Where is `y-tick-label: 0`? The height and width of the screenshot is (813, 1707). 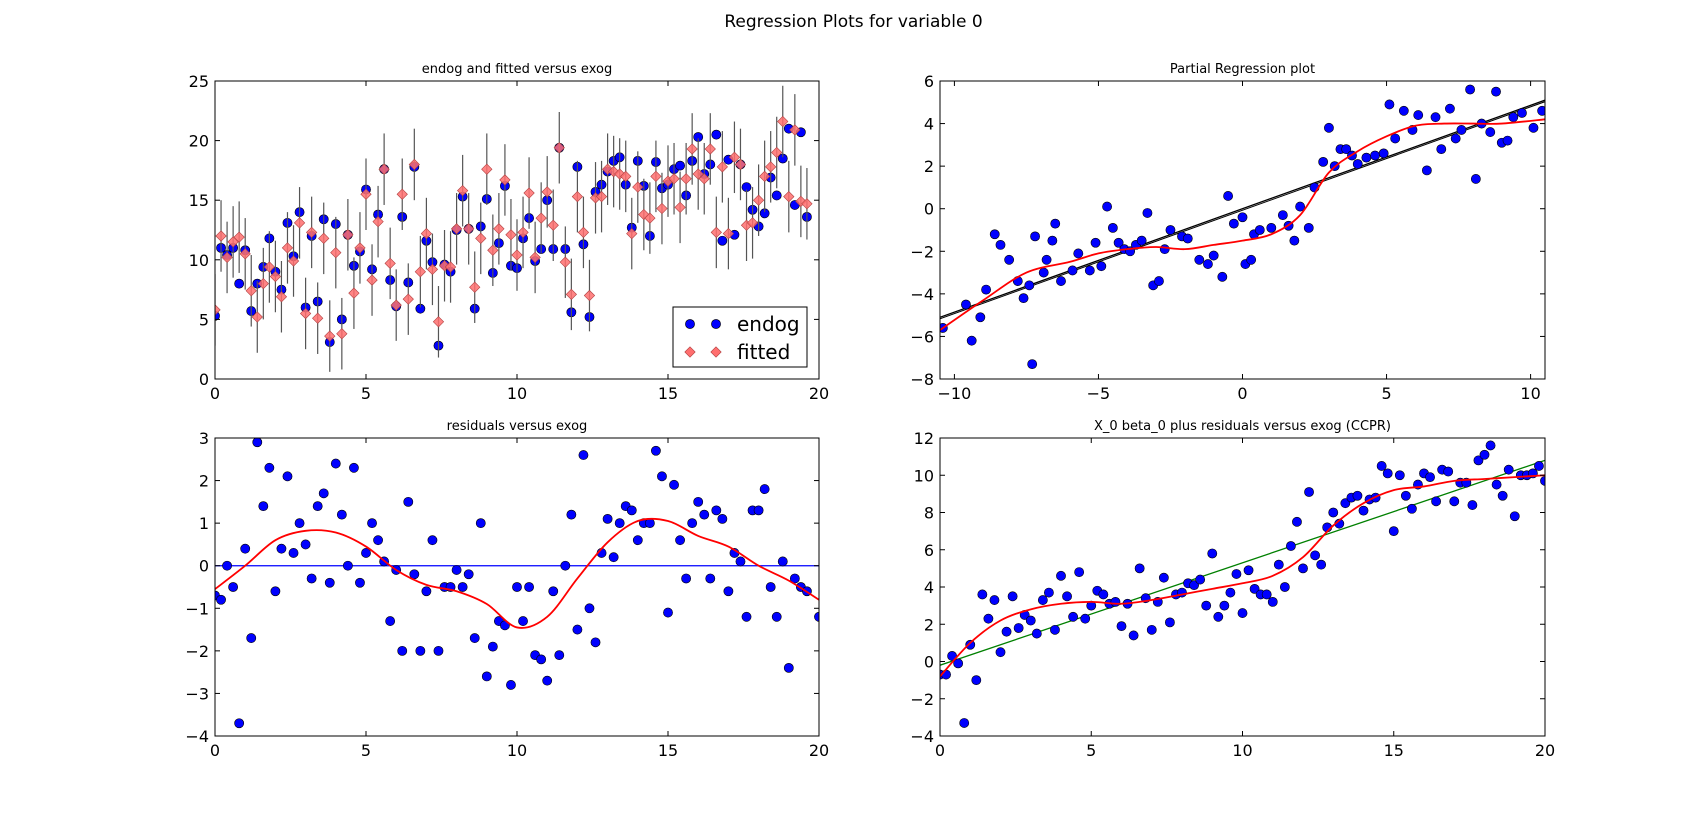
y-tick-label: 0 is located at coordinates (929, 662).